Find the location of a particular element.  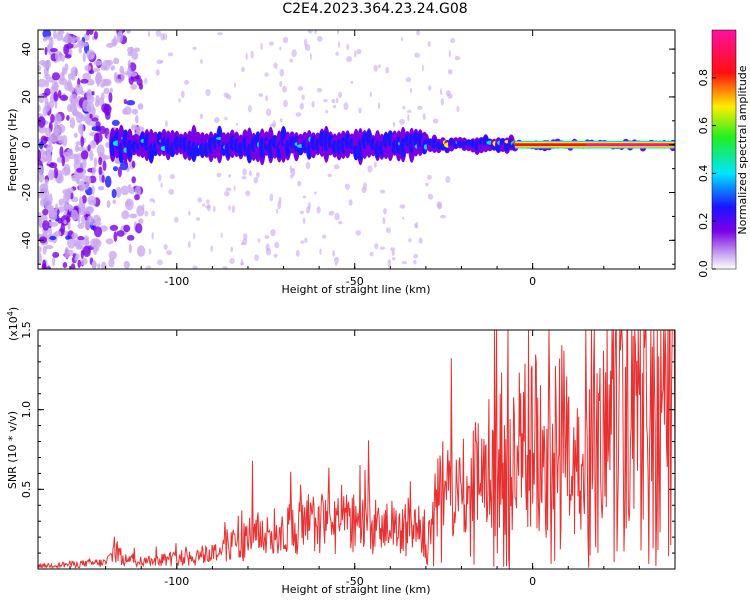

snr-y-axis-label: SNR (10 * v/v) is located at coordinates (12, 450).